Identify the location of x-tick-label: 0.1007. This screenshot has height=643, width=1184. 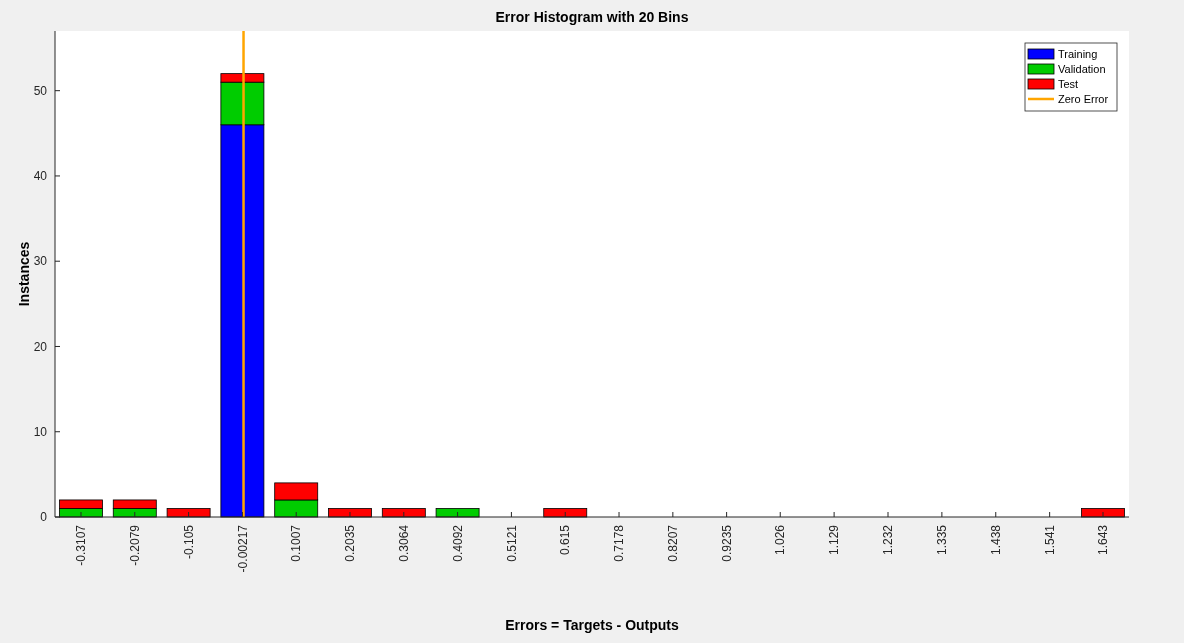
(296, 543).